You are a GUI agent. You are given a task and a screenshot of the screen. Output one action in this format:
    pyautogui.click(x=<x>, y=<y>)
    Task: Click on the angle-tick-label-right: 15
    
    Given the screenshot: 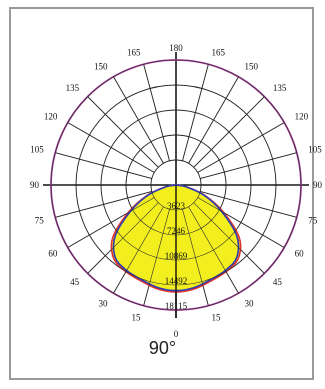 What is the action you would take?
    pyautogui.click(x=217, y=317)
    